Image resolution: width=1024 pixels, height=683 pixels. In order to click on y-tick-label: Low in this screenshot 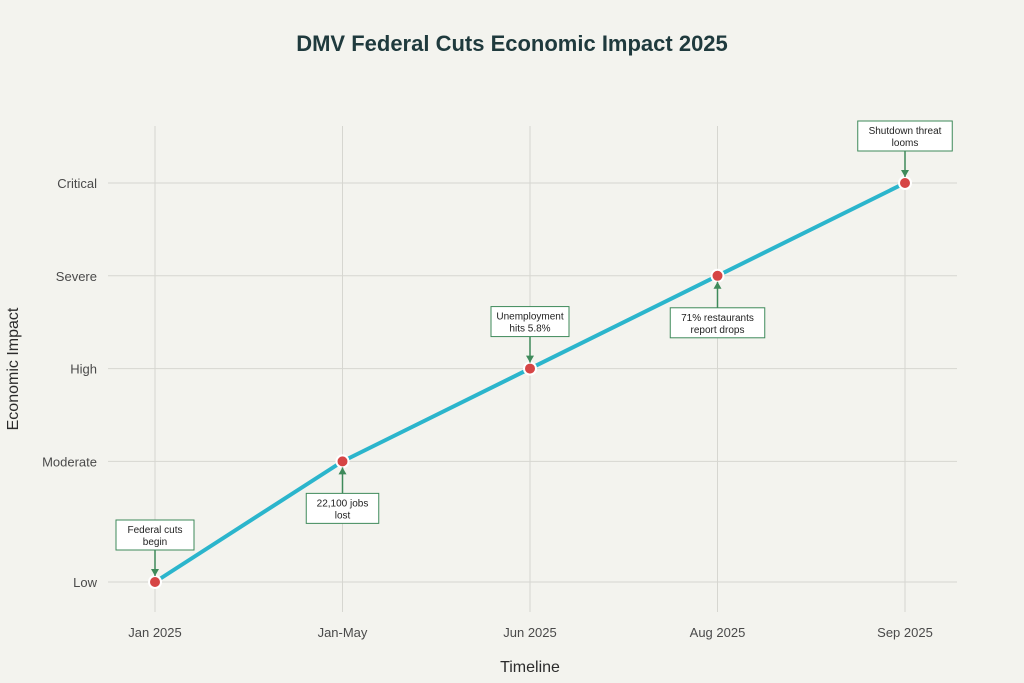, I will do `click(85, 582)`.